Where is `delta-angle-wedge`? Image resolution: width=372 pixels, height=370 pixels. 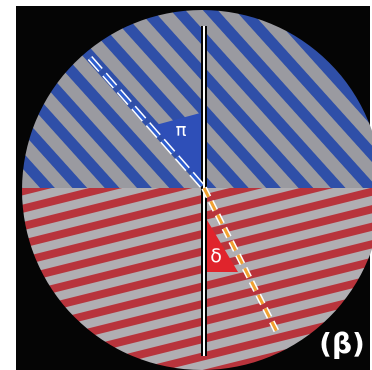
delta-angle-wedge is located at coordinates (221, 243).